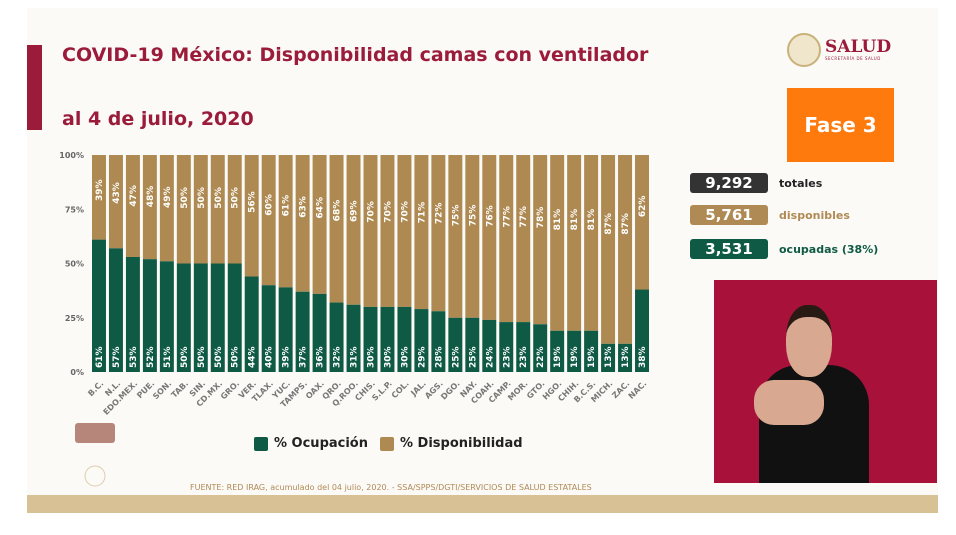  I want to click on gobierno-mexico-logo, so click(95, 455).